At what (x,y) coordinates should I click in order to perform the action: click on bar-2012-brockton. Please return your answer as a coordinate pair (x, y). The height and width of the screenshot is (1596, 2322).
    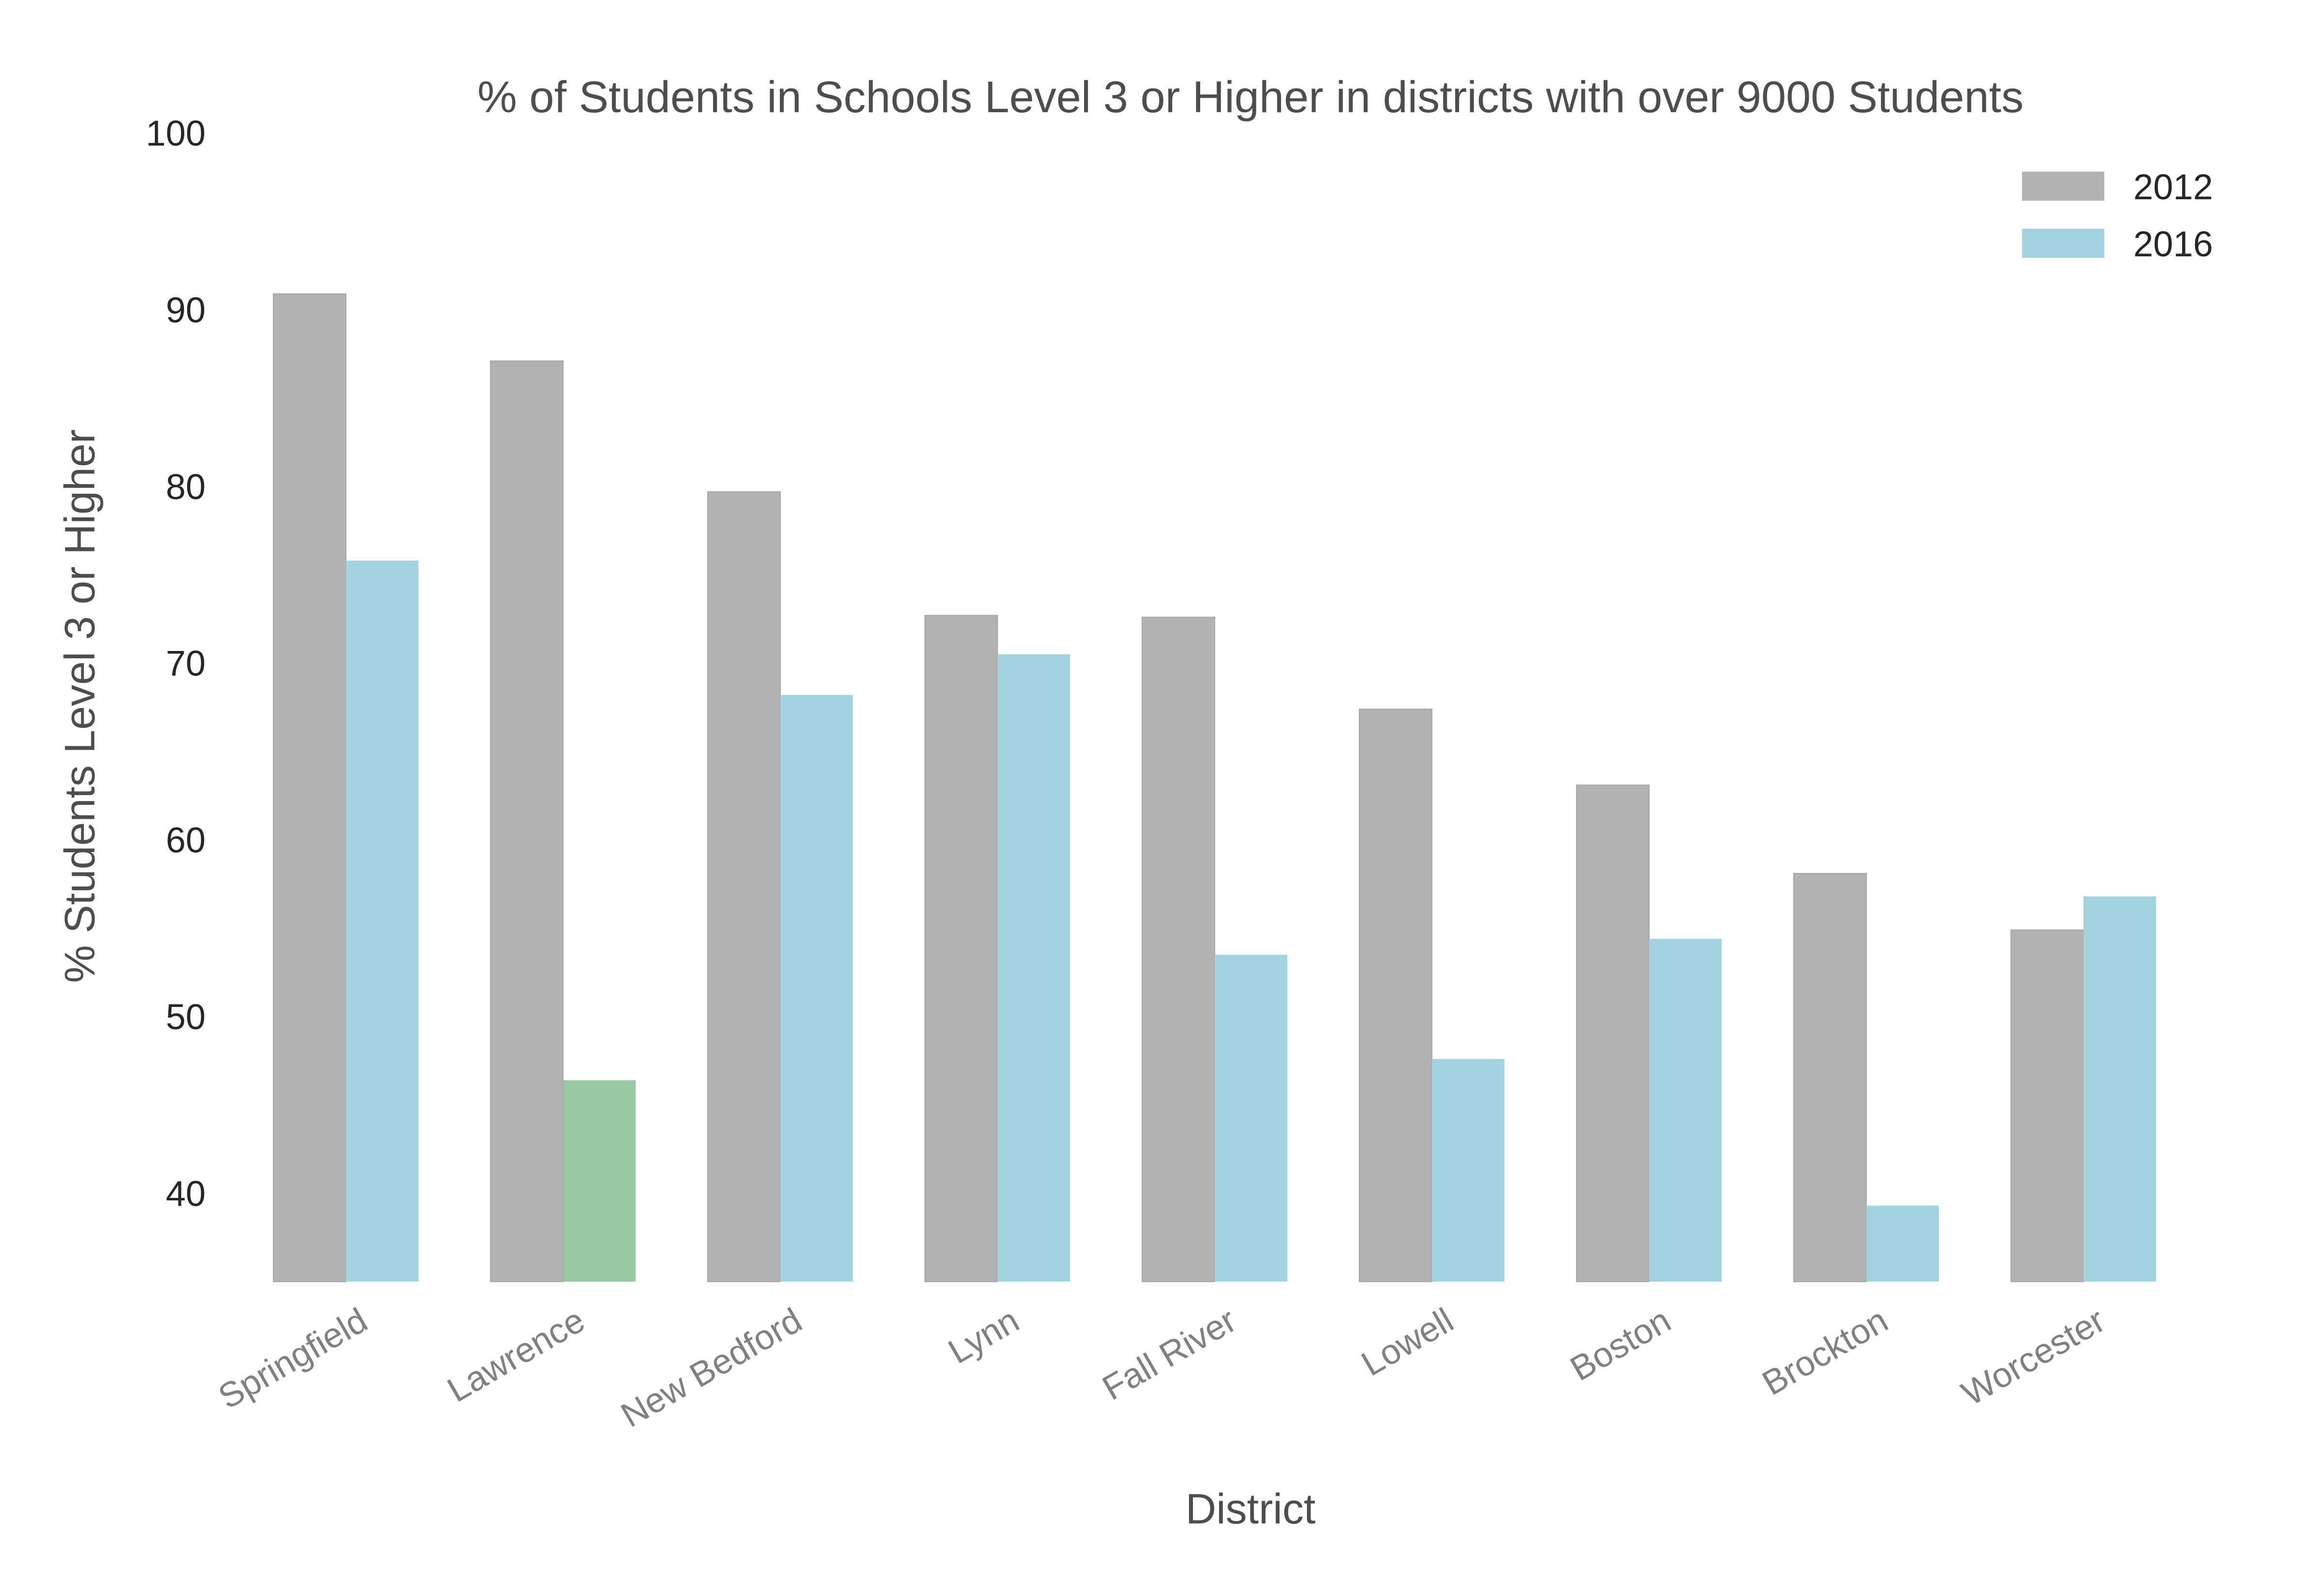
    Looking at the image, I should click on (1830, 1077).